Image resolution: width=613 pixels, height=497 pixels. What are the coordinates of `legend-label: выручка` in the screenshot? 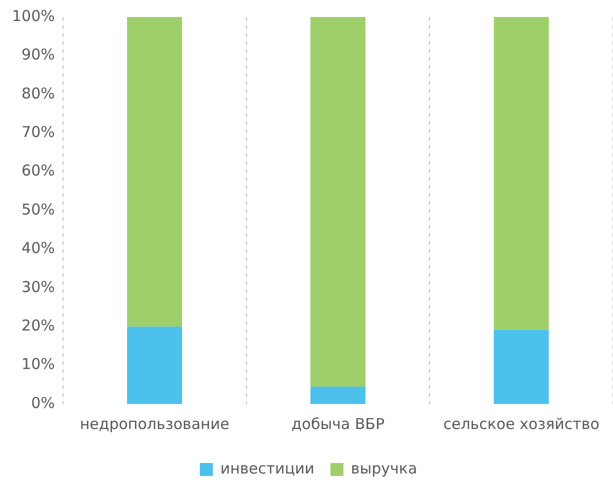 It's located at (384, 468).